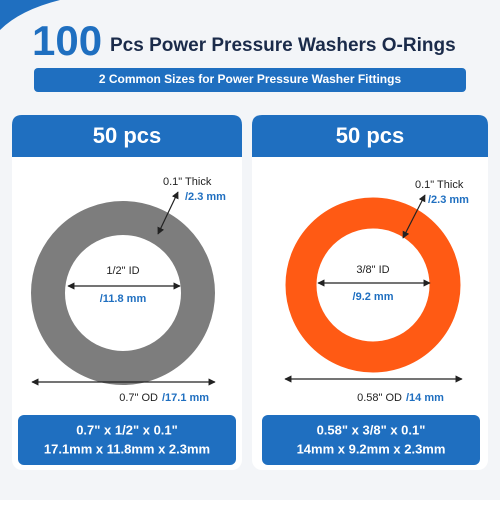 Image resolution: width=500 pixels, height=505 pixels. Describe the element at coordinates (371, 429) in the screenshot. I see `size-inches: 0.58" x 3/8" x 0.1"` at that location.